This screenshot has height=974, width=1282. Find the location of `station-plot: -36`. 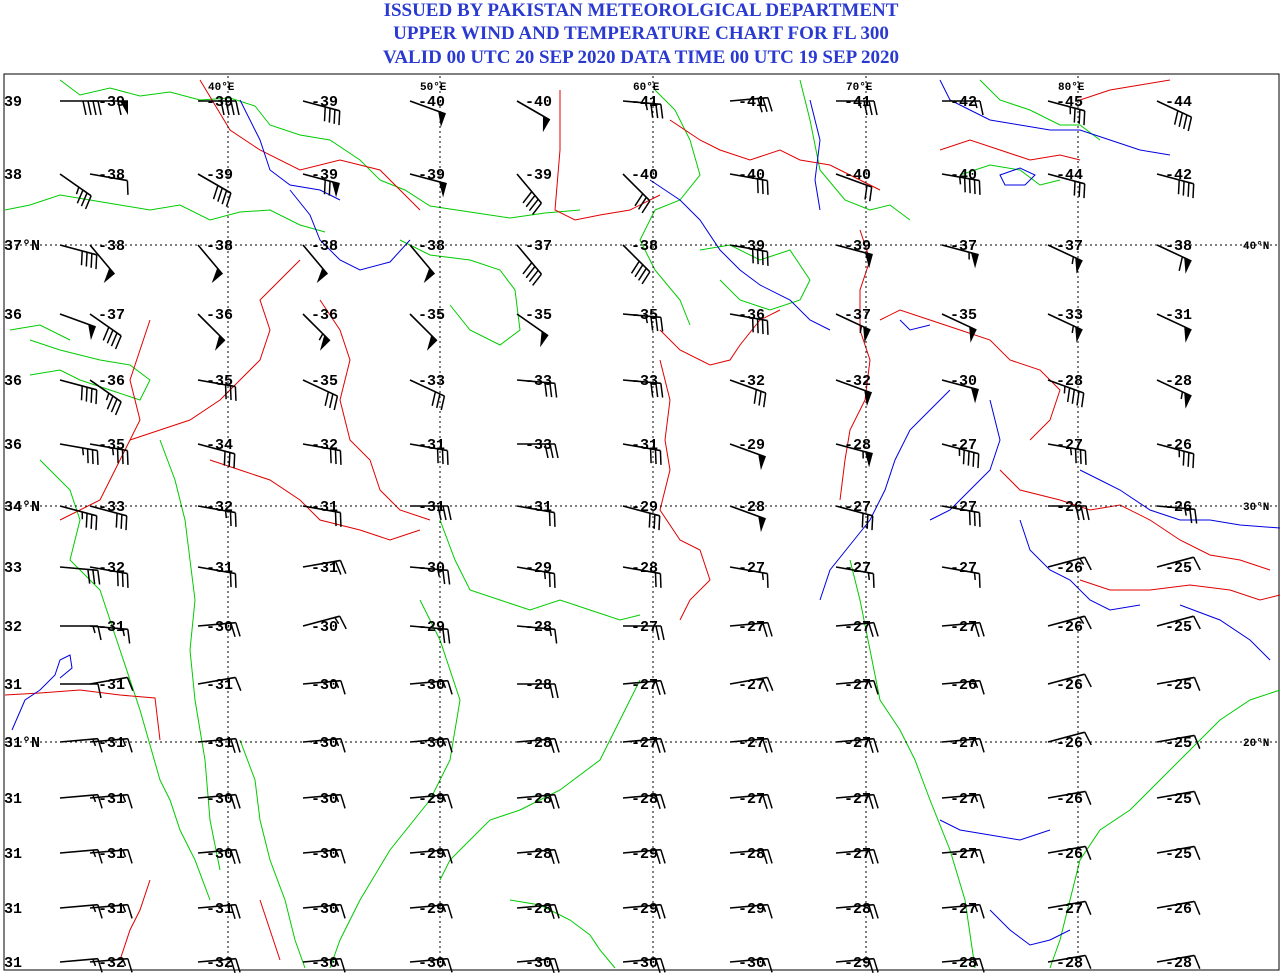

station-plot: -36 is located at coordinates (215, 329).